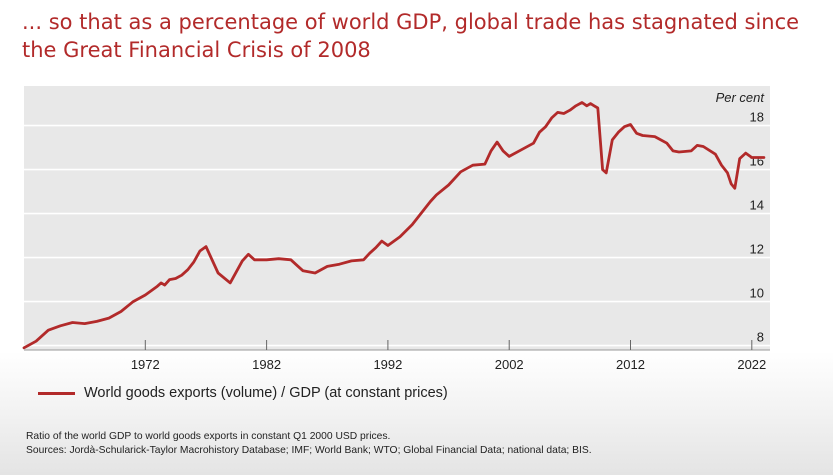  Describe the element at coordinates (397, 356) in the screenshot. I see `x-axis: 1972 1982 1992 2002 2012 2022` at that location.